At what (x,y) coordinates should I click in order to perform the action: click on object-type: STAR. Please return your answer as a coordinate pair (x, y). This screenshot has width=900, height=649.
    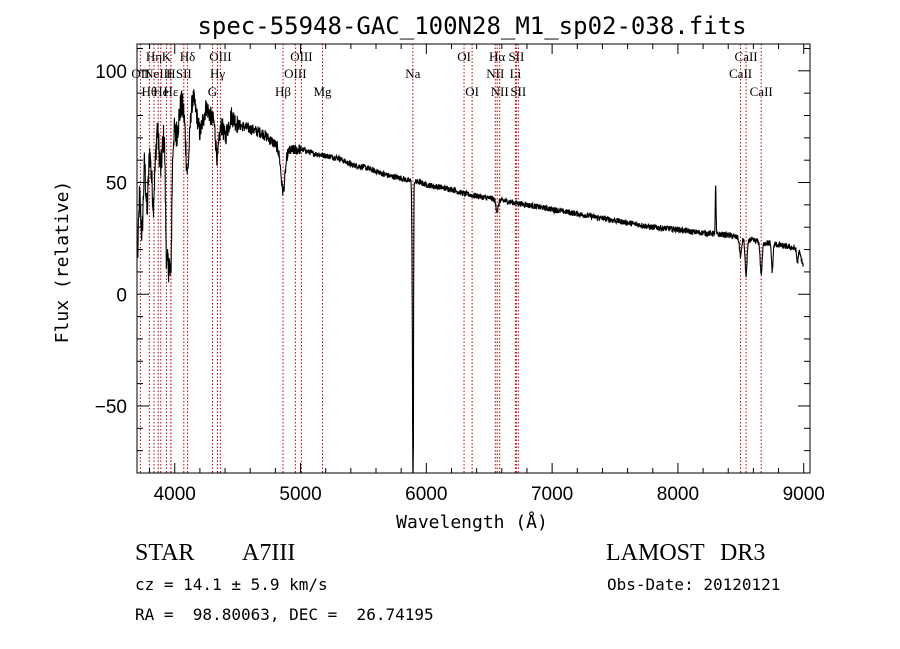
    Looking at the image, I should click on (165, 553).